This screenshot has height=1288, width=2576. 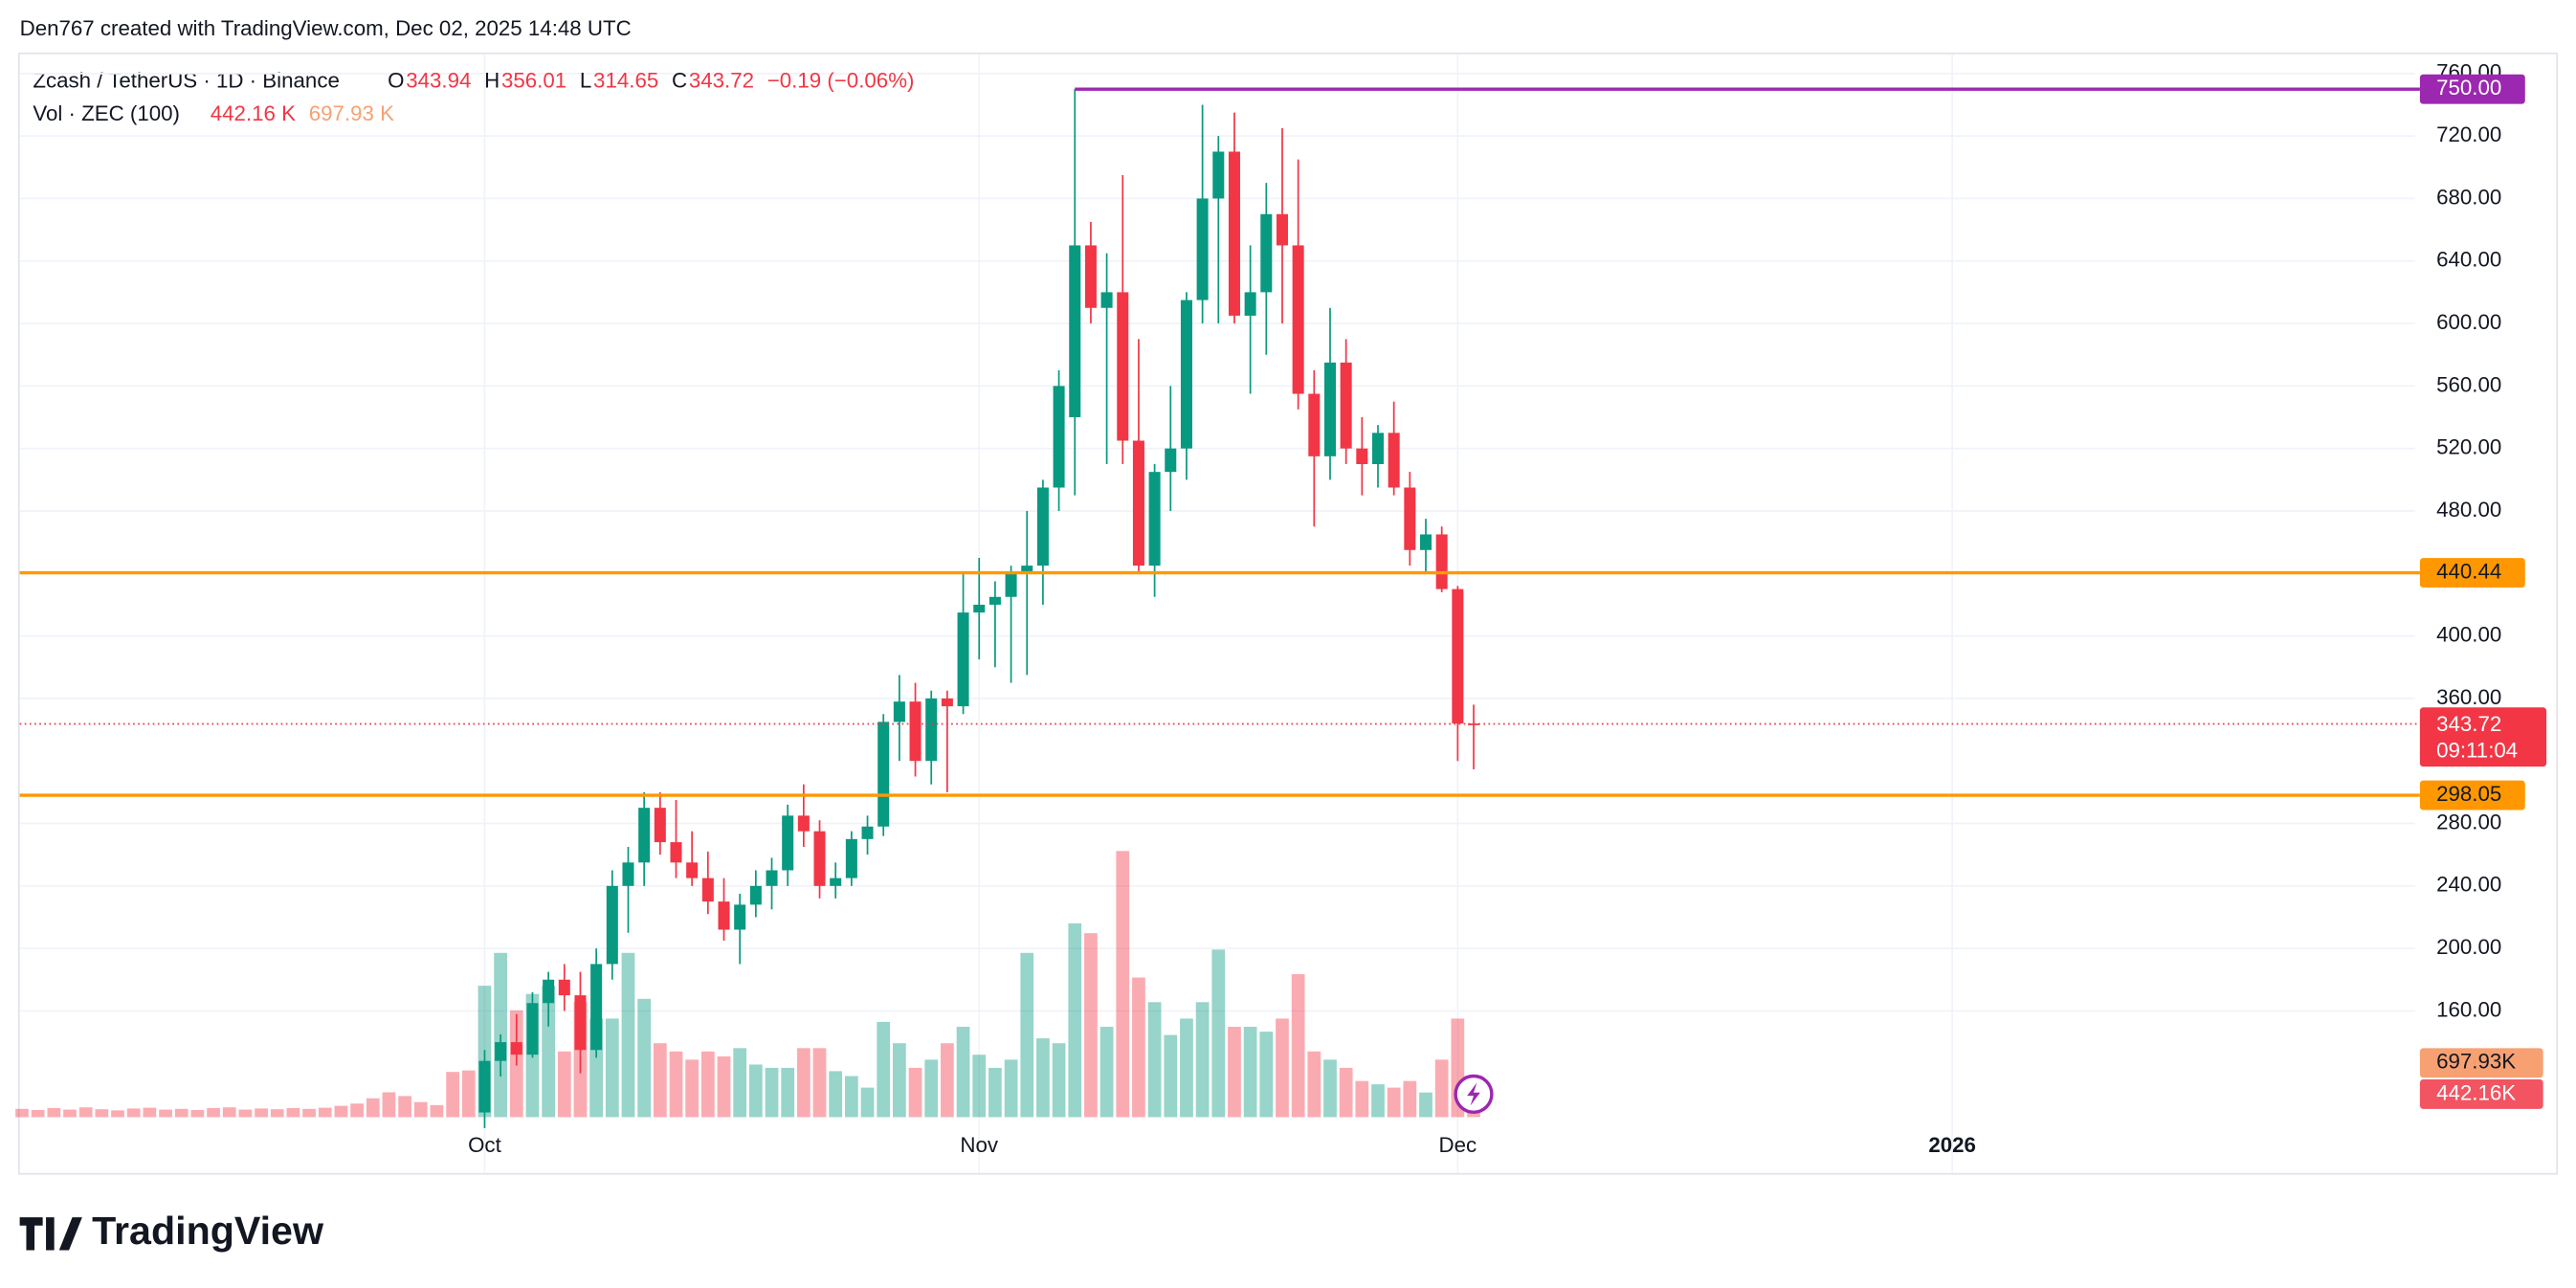 What do you see at coordinates (2468, 697) in the screenshot?
I see `y-tick-label: 360.00` at bounding box center [2468, 697].